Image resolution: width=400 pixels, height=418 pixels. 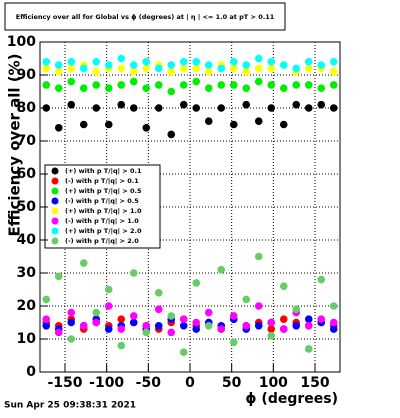 What do you see at coordinates (103, 211) in the screenshot?
I see `legend-label: (+) with p T/|q| > 1.0` at bounding box center [103, 211].